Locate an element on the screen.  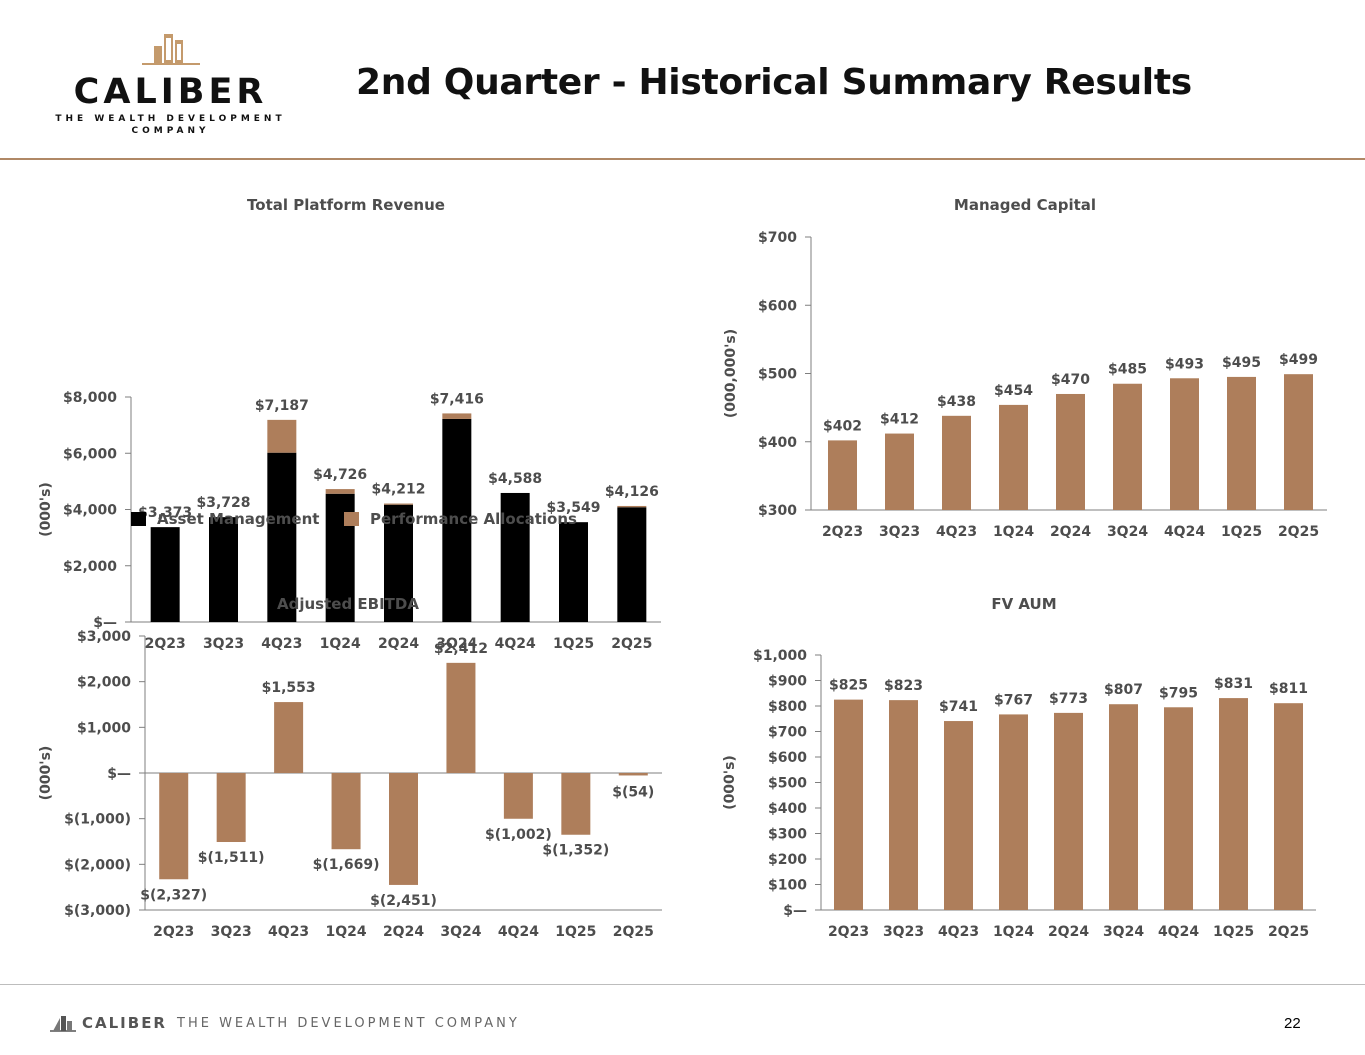
y-tick-label: $(3,000) is located at coordinates (97, 911).